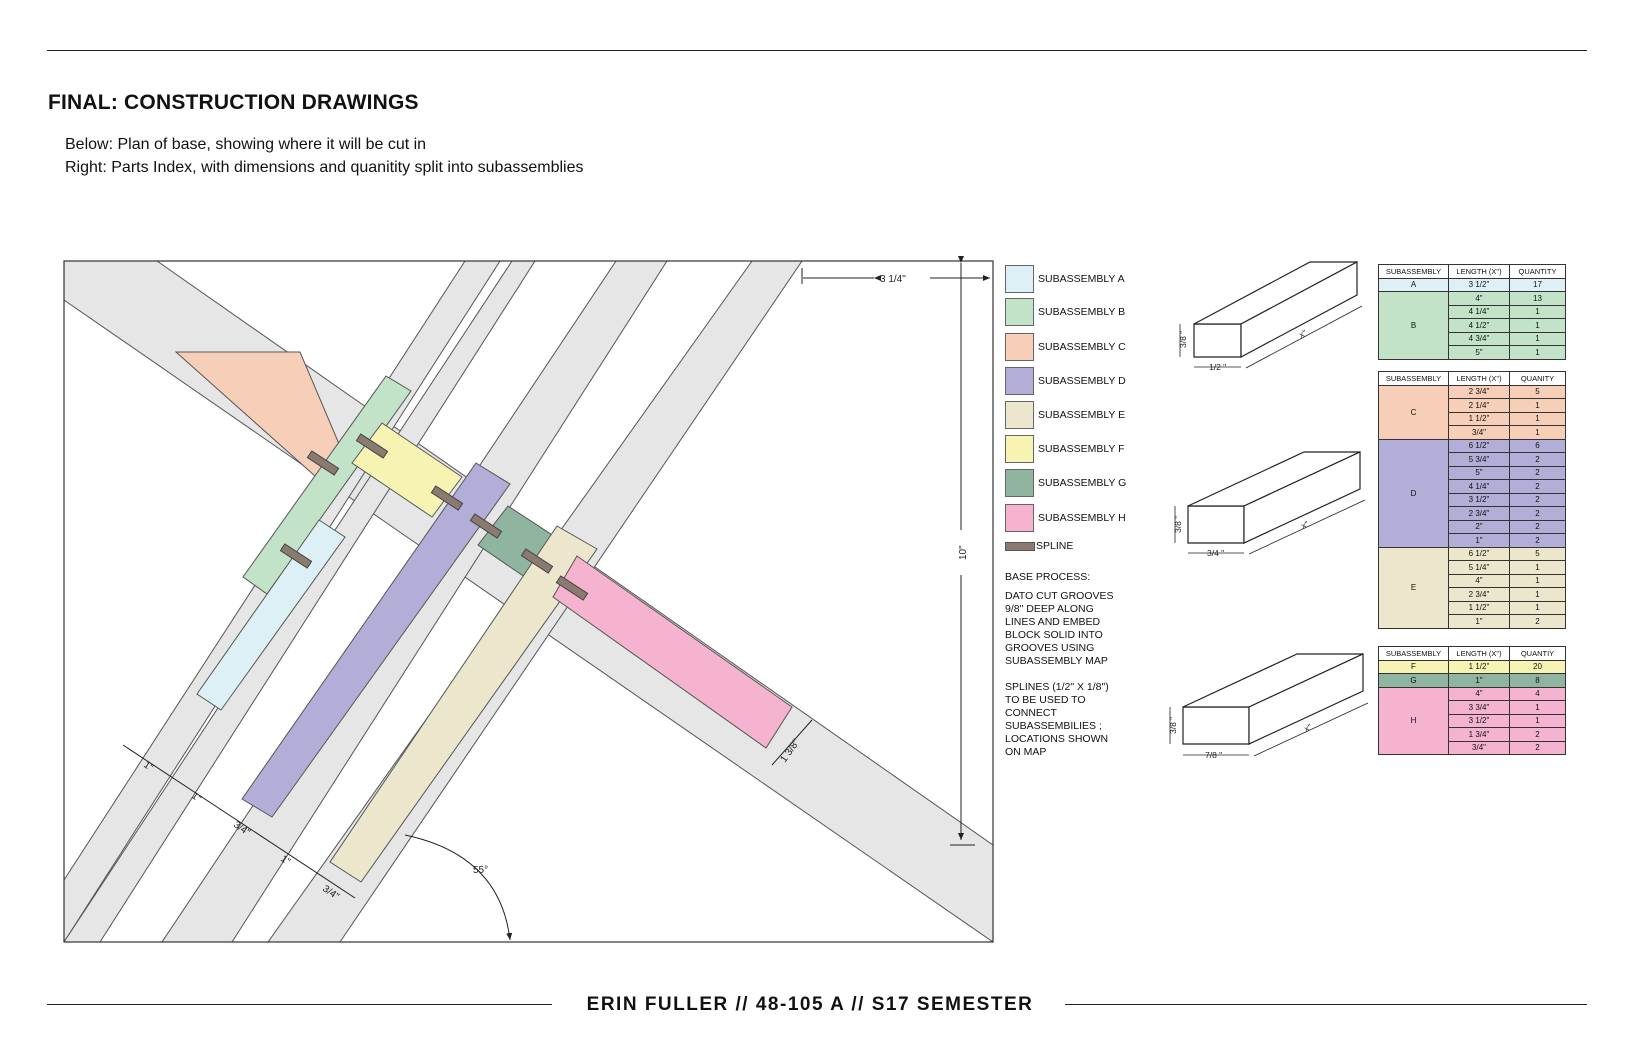 This screenshot has width=1632, height=1056. I want to click on table-header-cell: QUANITY, so click(1537, 378).